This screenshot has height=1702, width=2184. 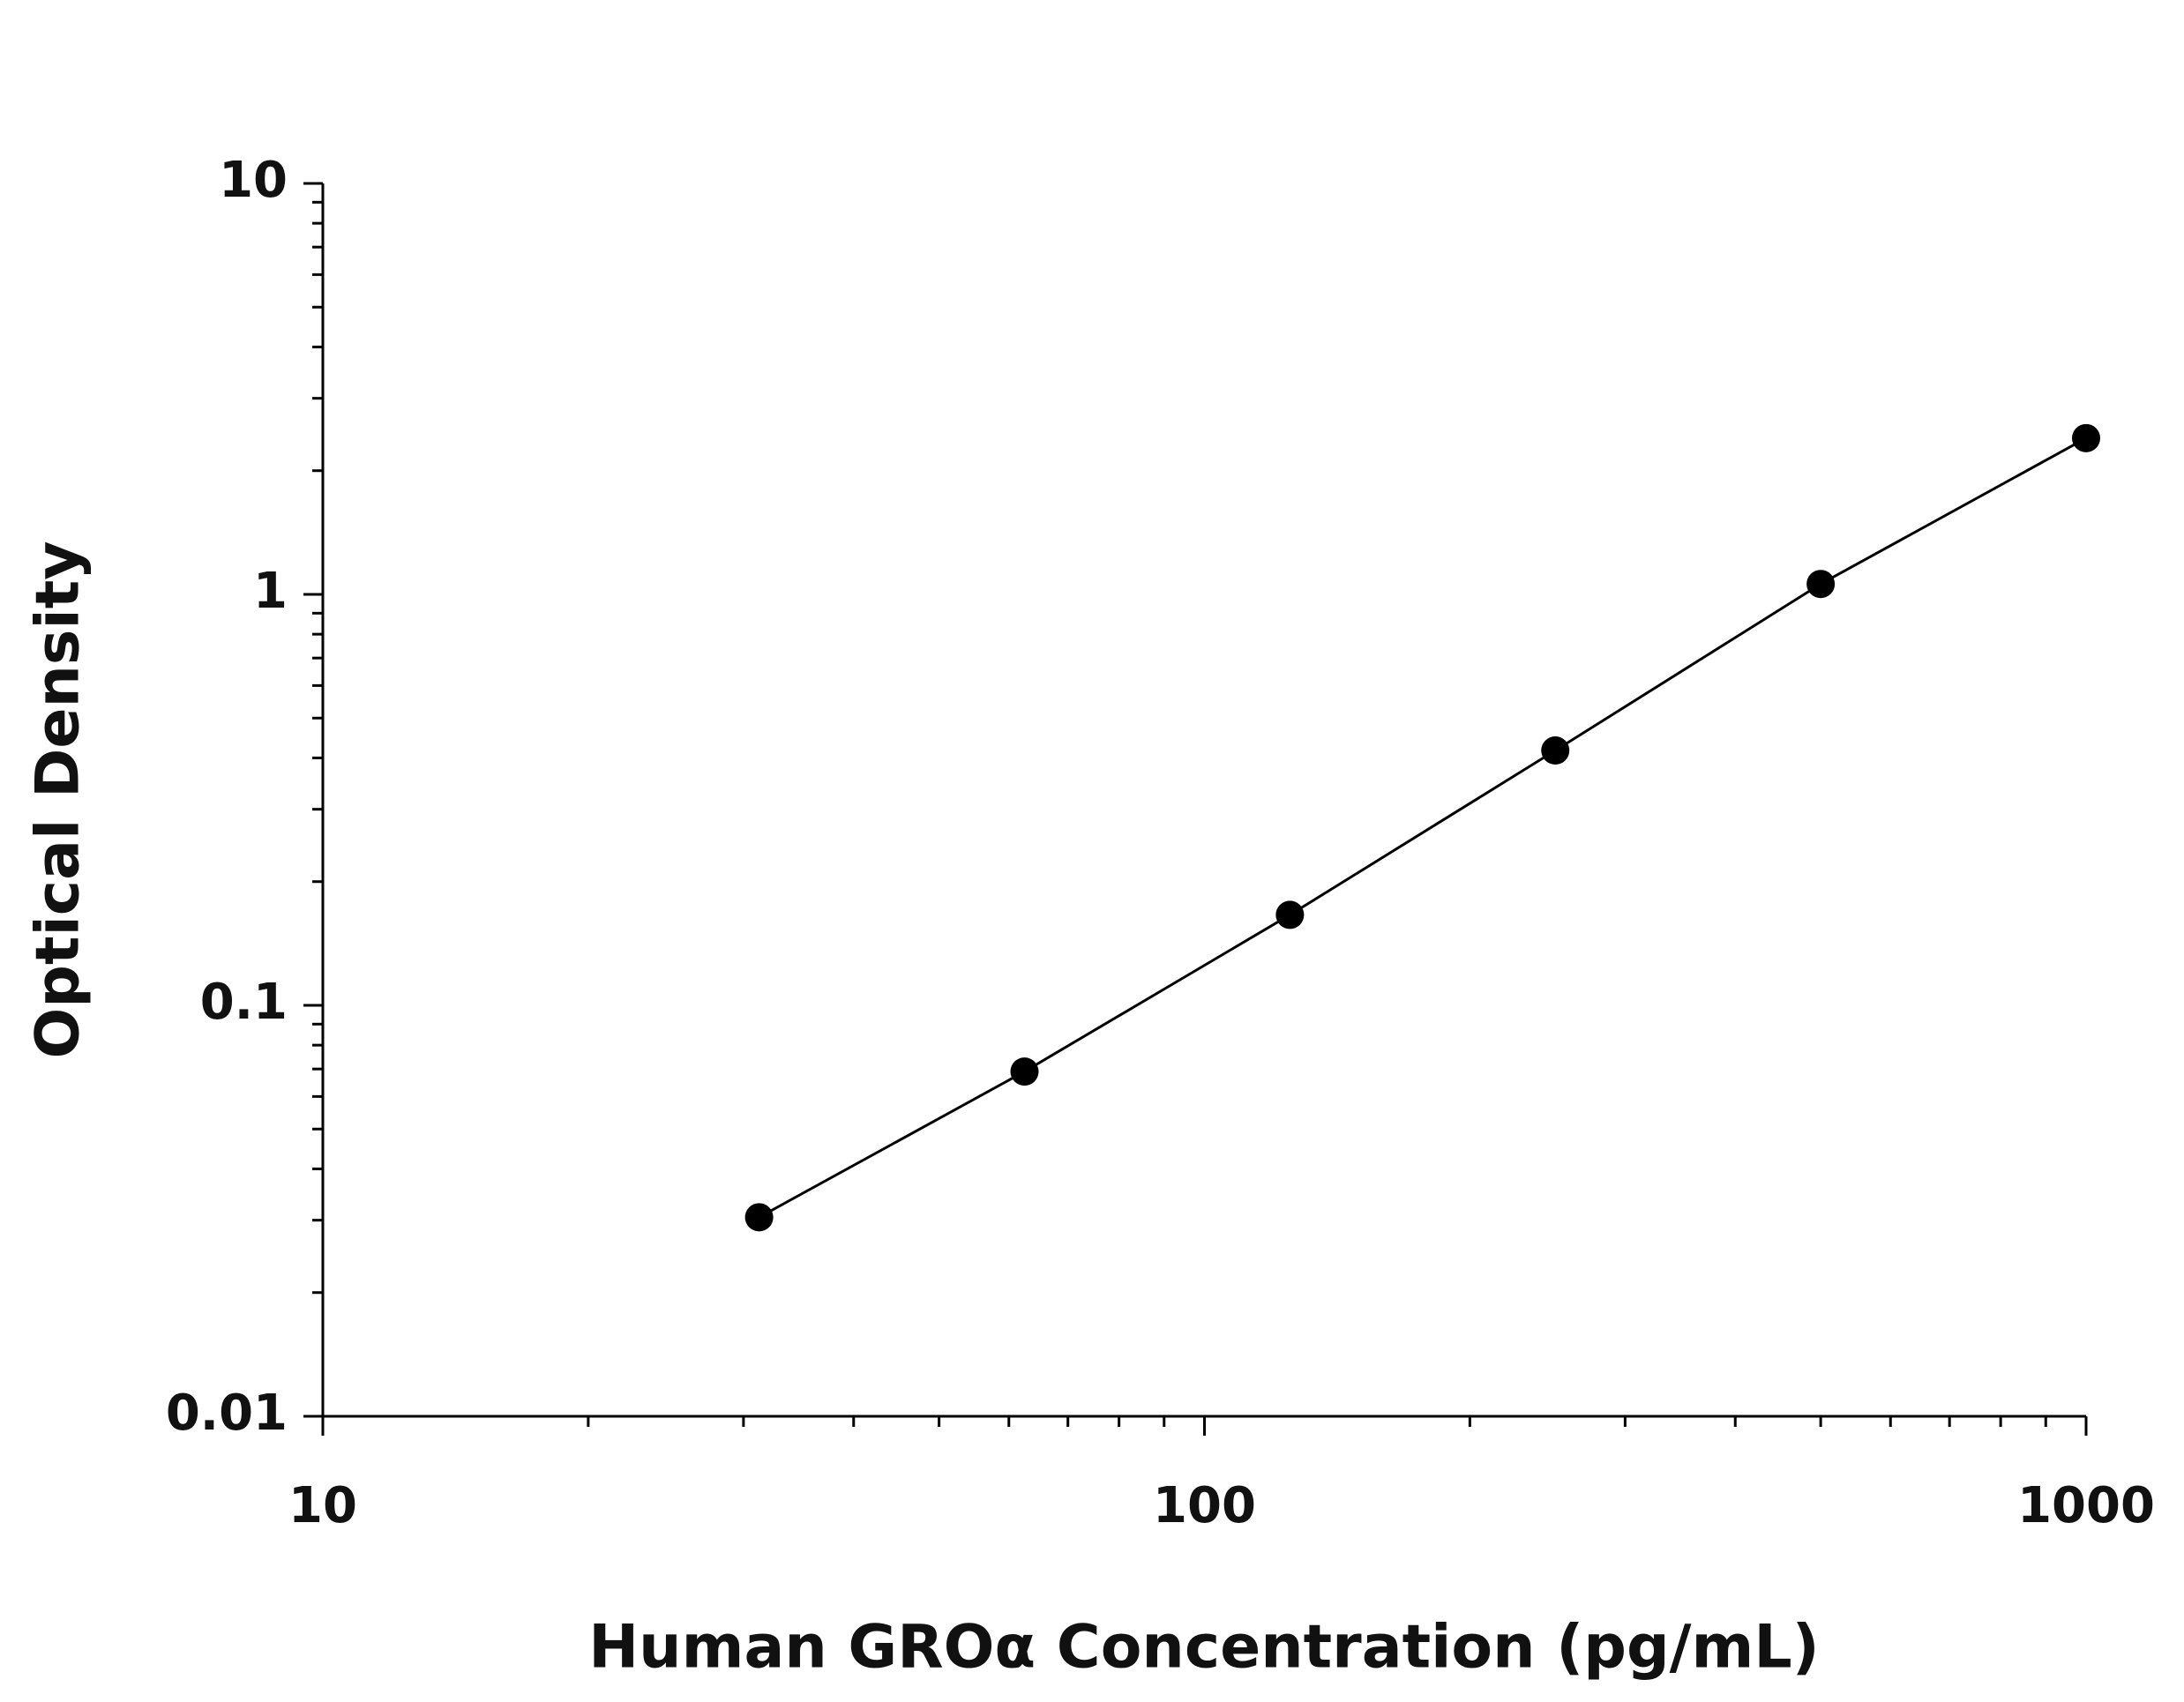 What do you see at coordinates (253, 181) in the screenshot?
I see `y-tick-label: 10` at bounding box center [253, 181].